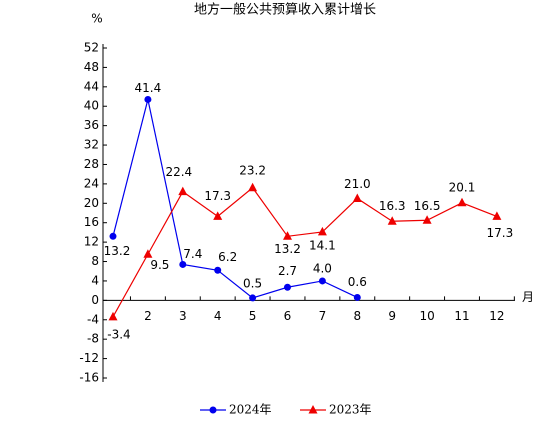  Describe the element at coordinates (357, 184) in the screenshot. I see `data-label: 21.0` at that location.